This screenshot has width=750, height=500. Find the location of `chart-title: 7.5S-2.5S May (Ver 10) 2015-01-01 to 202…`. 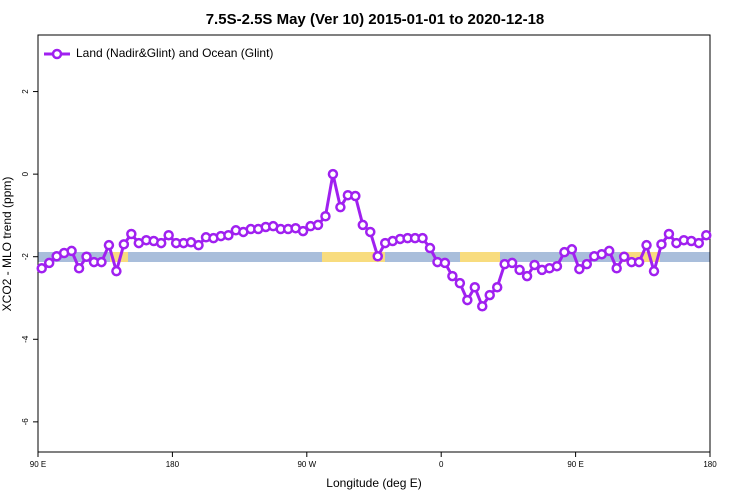

chart-title: 7.5S-2.5S May (Ver 10) 2015-01-01 to 202… is located at coordinates (375, 19).